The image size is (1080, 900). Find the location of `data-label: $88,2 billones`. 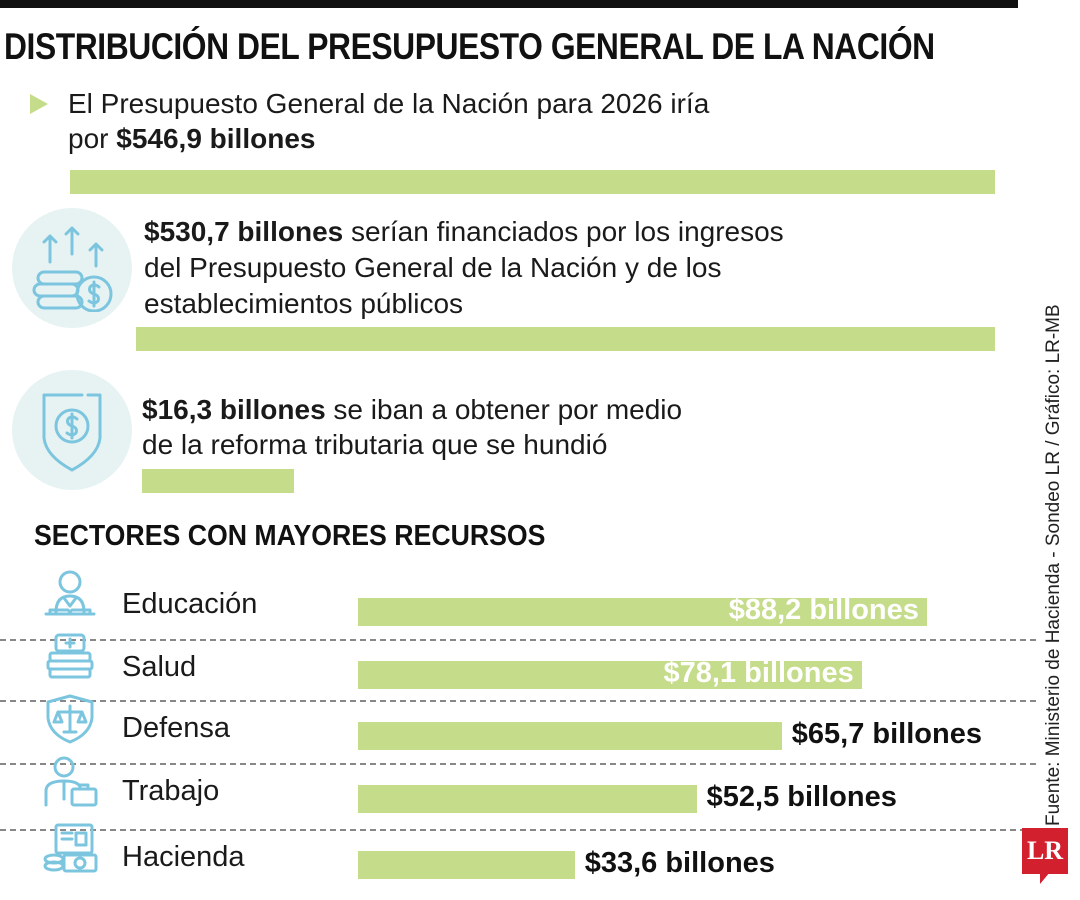

data-label: $88,2 billones is located at coordinates (823, 610).